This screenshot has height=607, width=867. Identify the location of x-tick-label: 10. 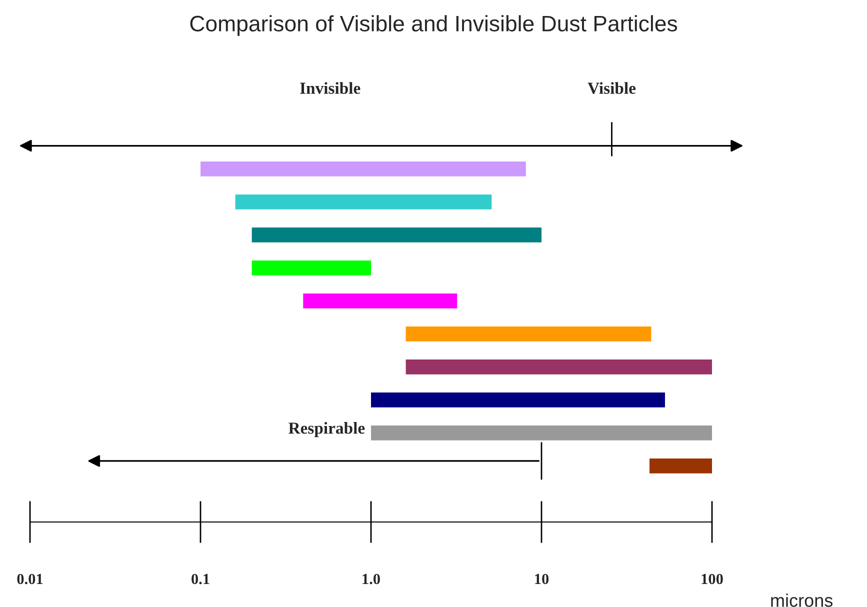
(542, 579).